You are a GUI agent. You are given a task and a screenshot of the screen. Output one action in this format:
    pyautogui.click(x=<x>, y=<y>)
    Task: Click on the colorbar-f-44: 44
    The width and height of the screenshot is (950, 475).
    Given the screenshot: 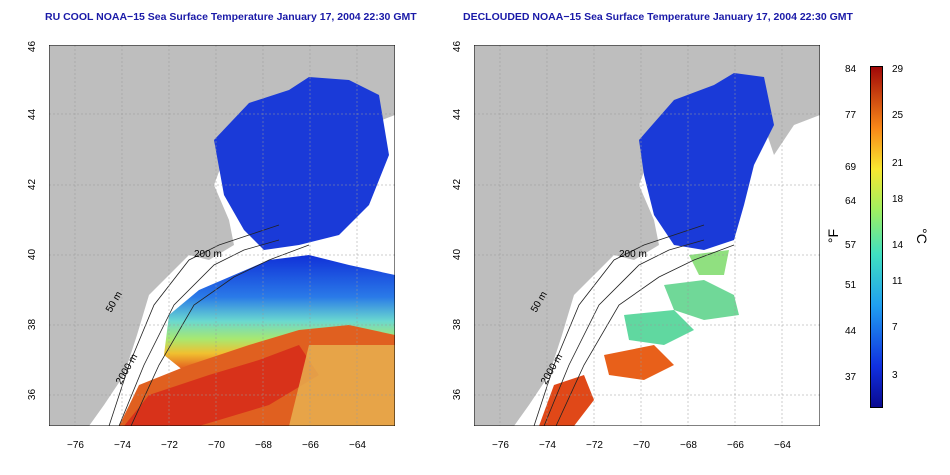 What is the action you would take?
    pyautogui.click(x=851, y=331)
    